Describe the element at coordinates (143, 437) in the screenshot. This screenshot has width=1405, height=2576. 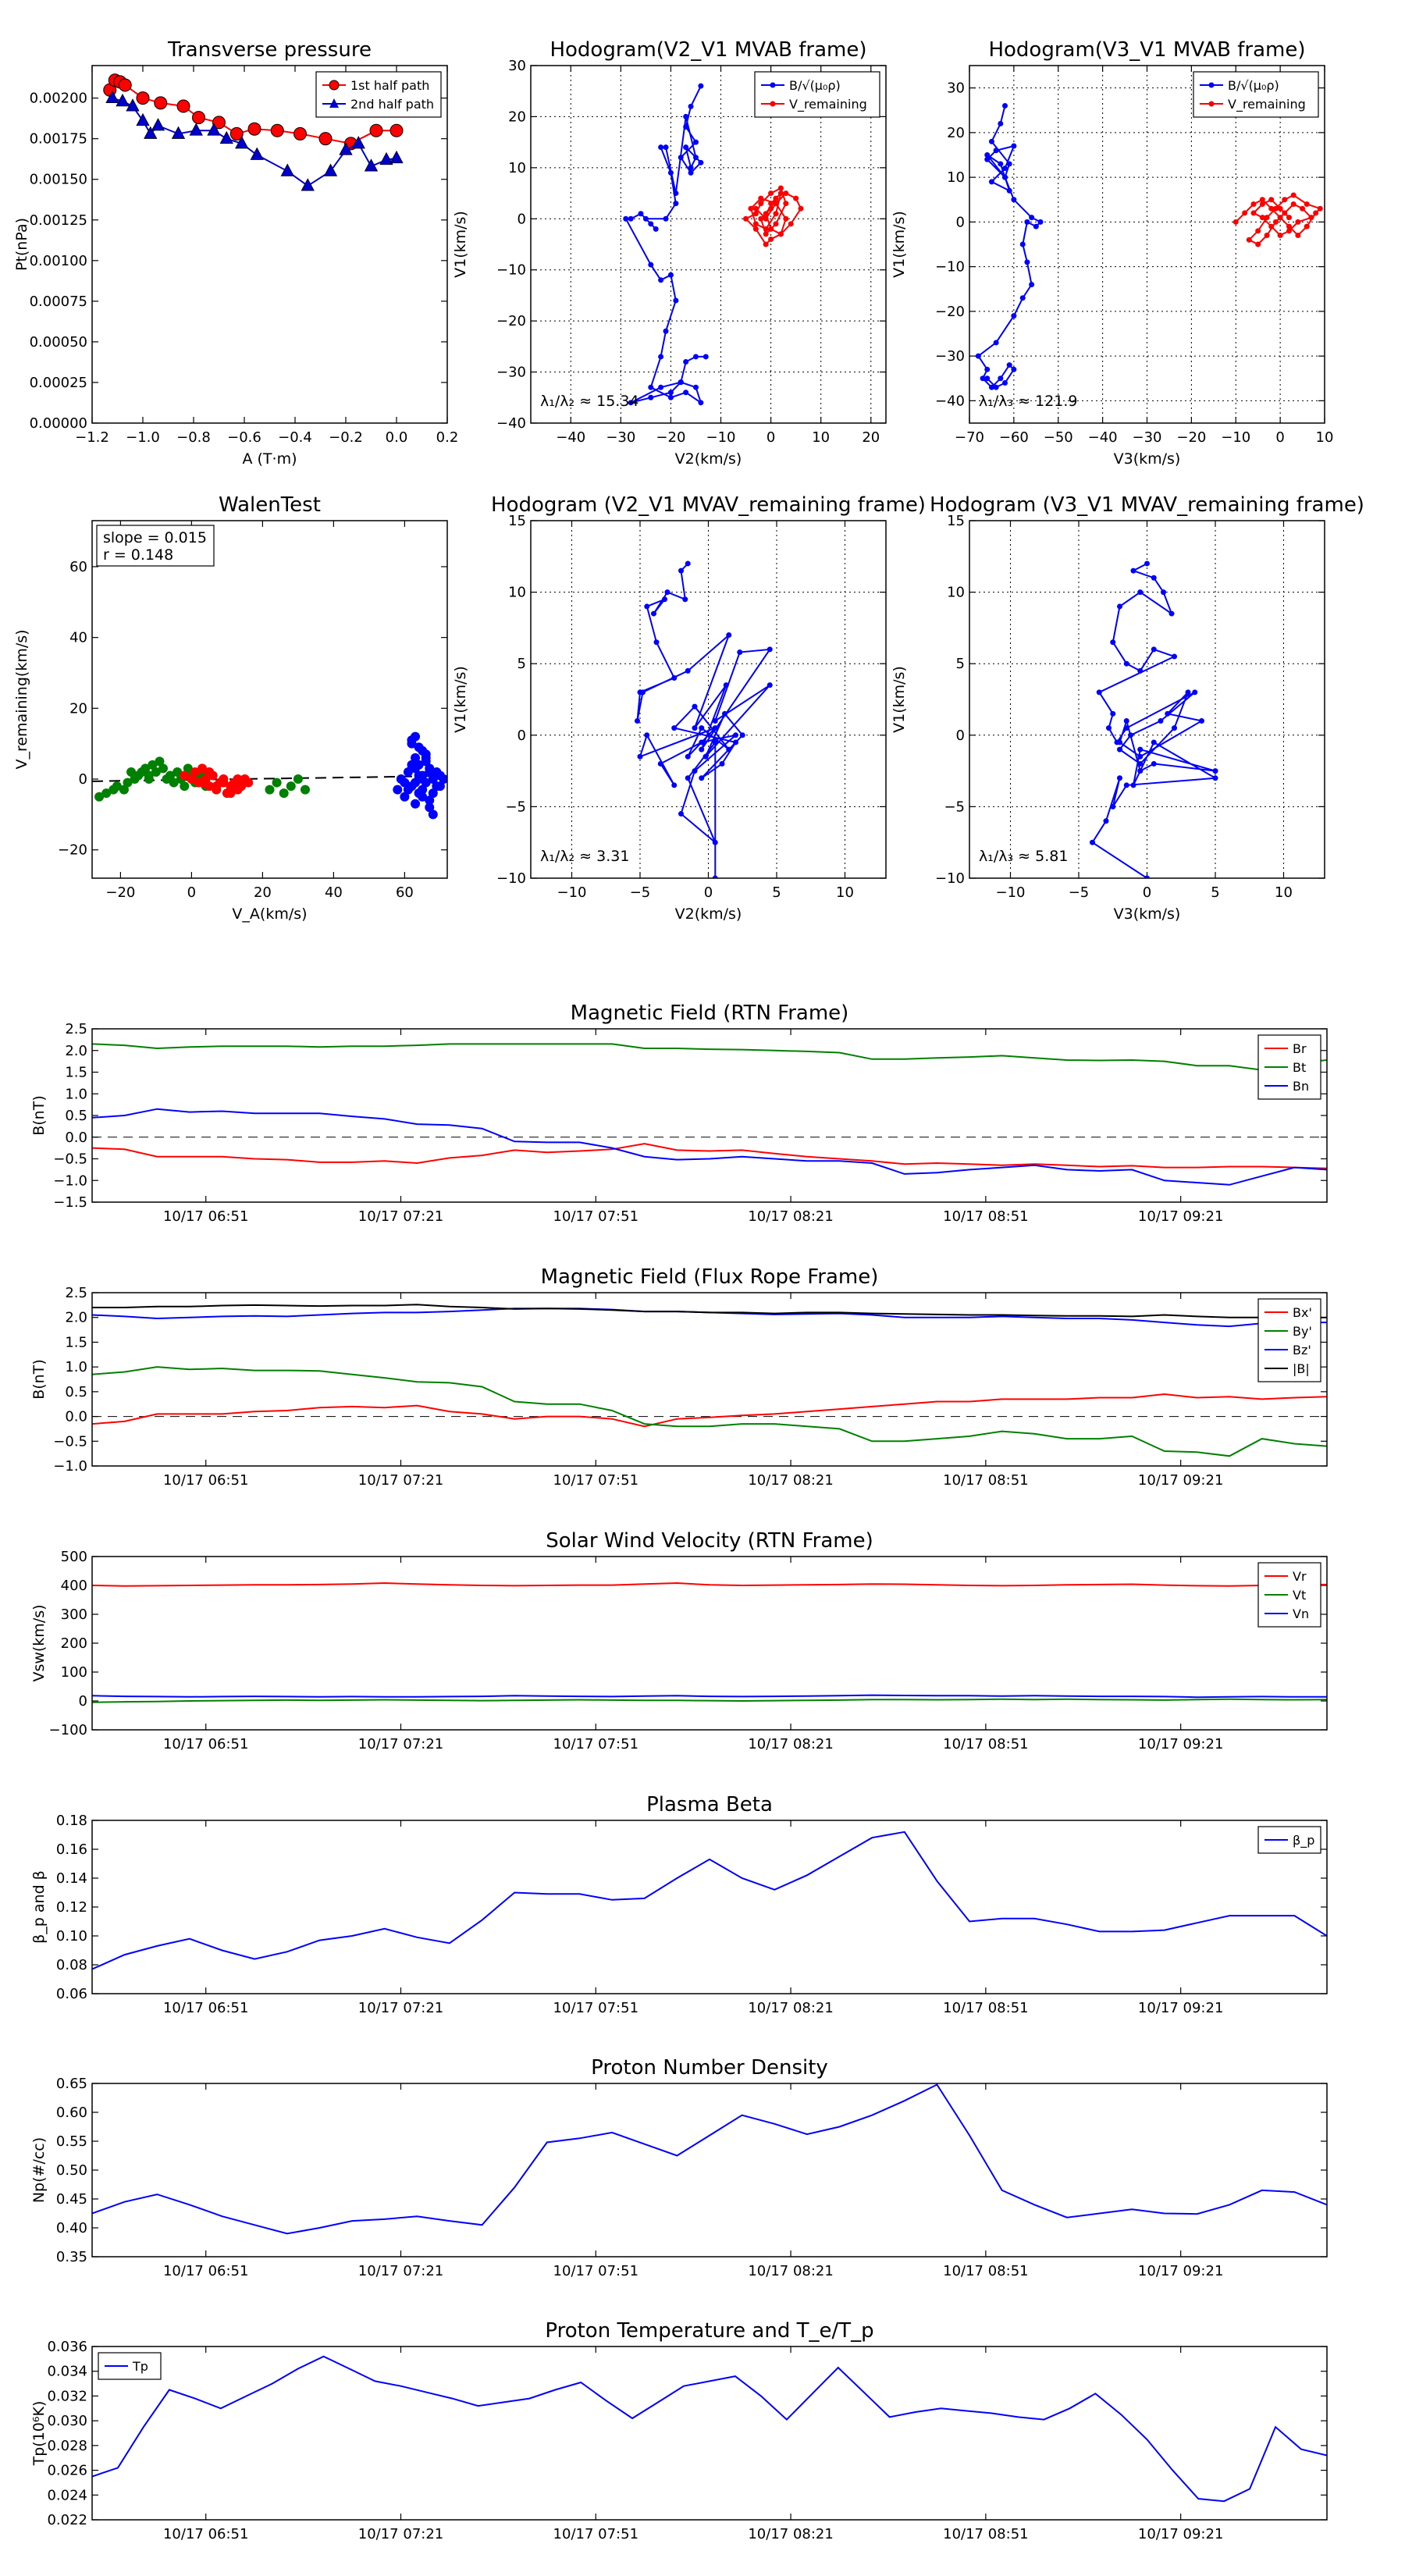
I see `x-tick-label: −1.0` at that location.